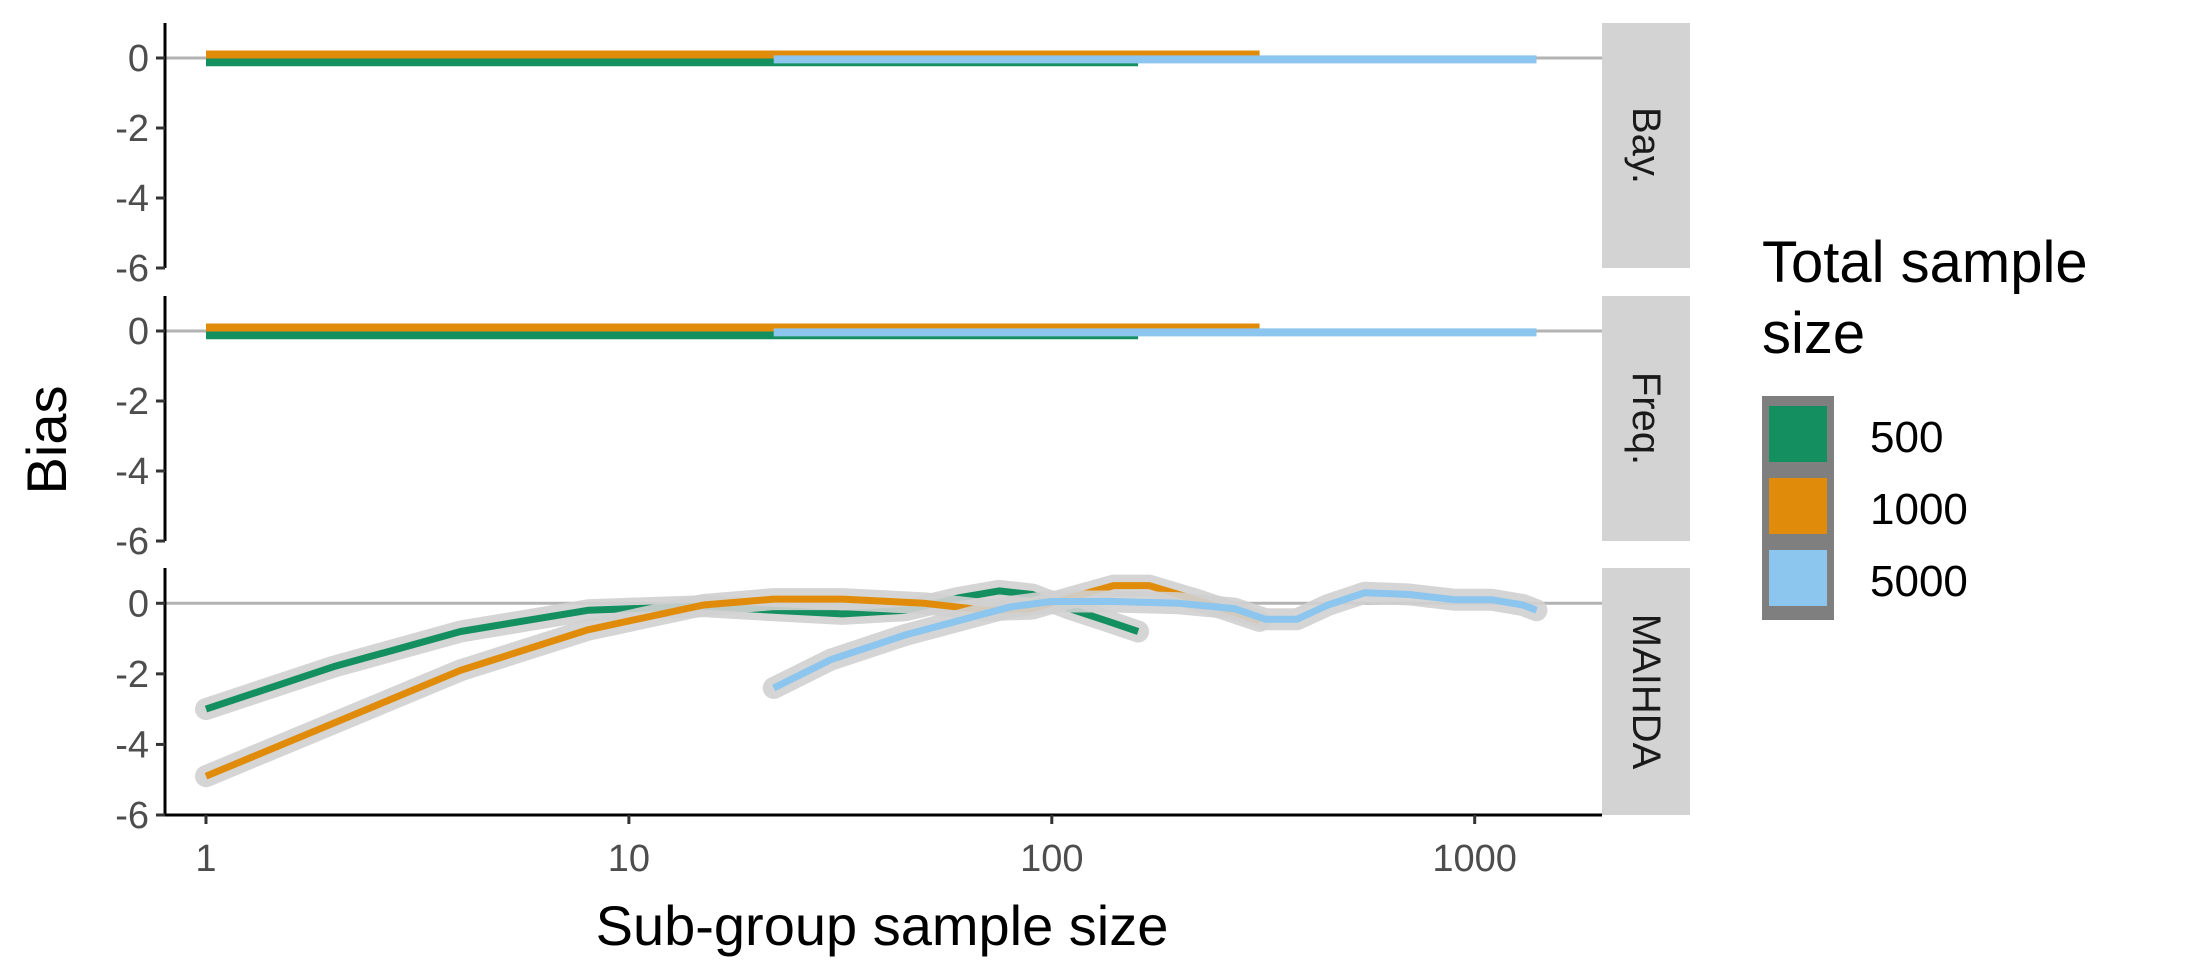 Image resolution: width=2190 pixels, height=975 pixels. I want to click on legend-title: size, so click(1813, 333).